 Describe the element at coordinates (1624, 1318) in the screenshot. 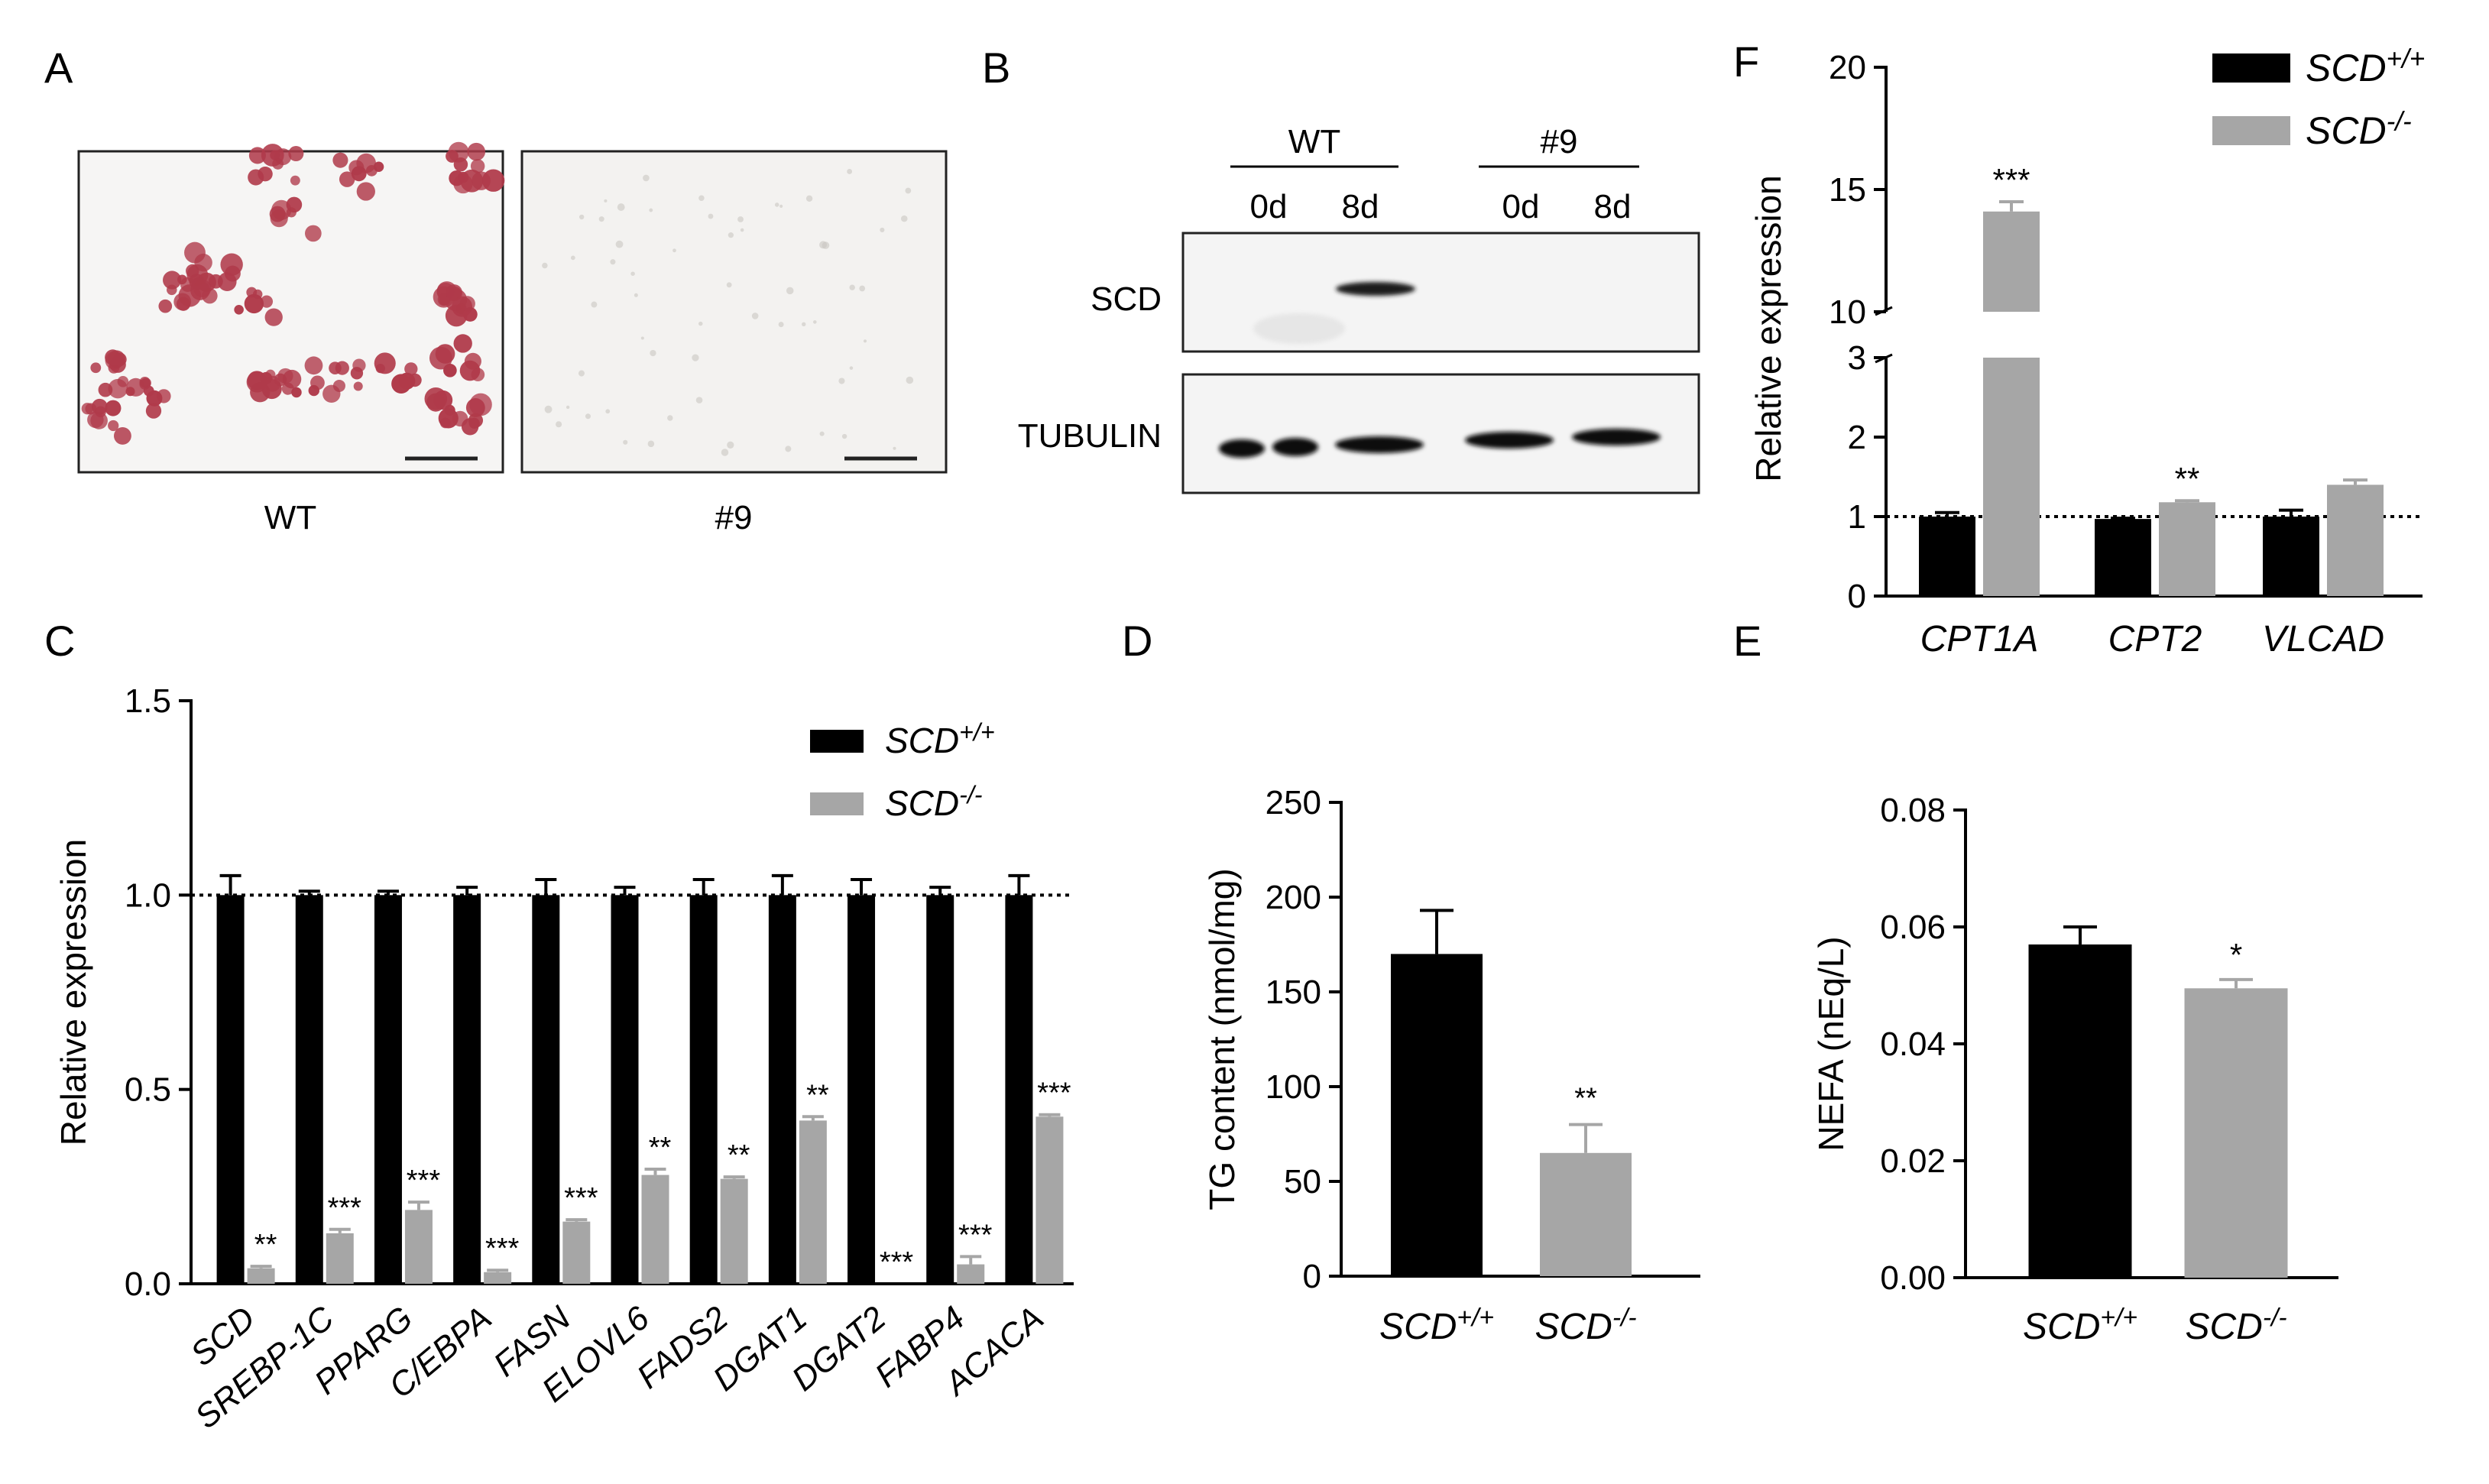

I see `genotype-superscript: -/-` at that location.